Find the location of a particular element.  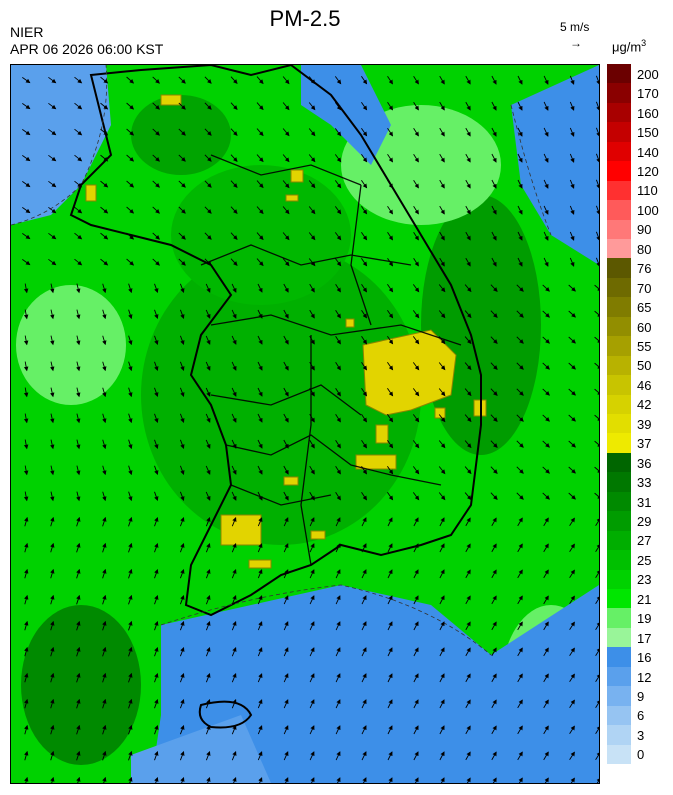

legend-tick-label: 70 is located at coordinates (644, 288).